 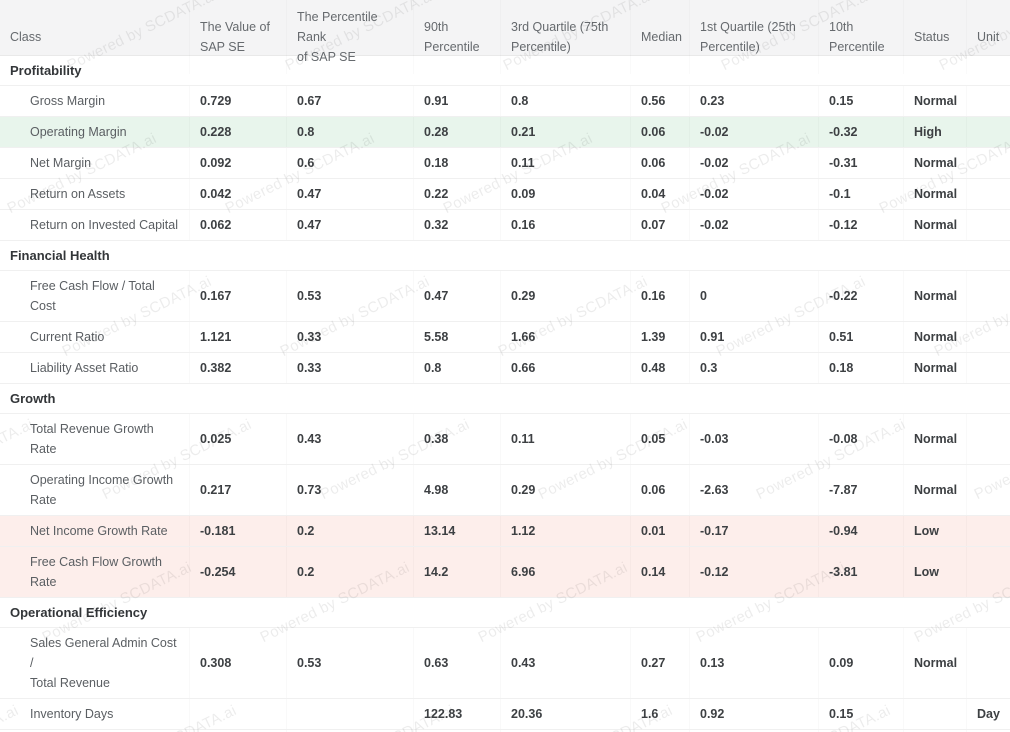 What do you see at coordinates (95, 714) in the screenshot?
I see `cell-class: Inventory Days` at bounding box center [95, 714].